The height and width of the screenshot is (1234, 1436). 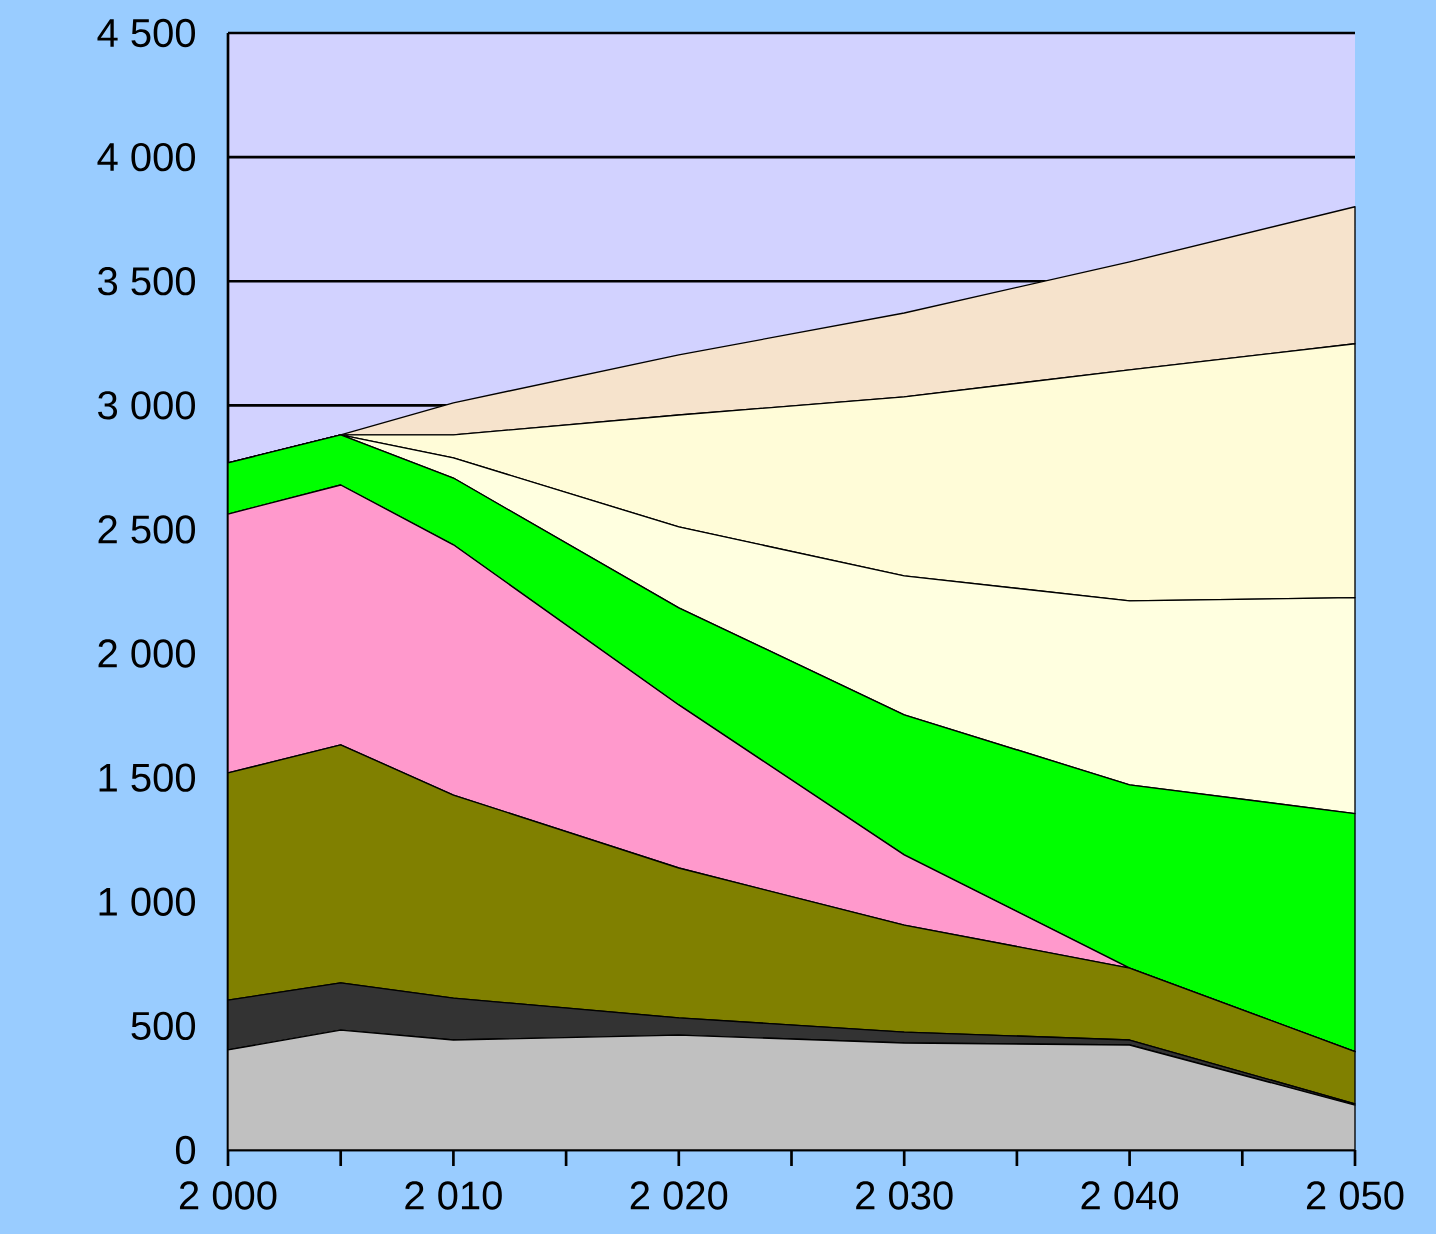 What do you see at coordinates (147, 653) in the screenshot?
I see `y-tick-label: 2 000` at bounding box center [147, 653].